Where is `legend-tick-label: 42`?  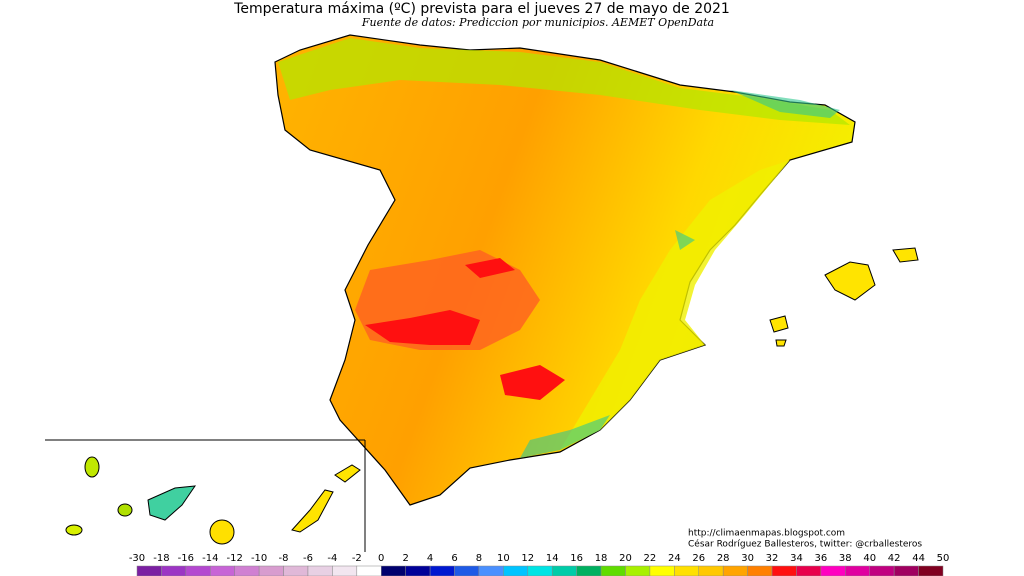
legend-tick-label: 42 is located at coordinates (894, 558).